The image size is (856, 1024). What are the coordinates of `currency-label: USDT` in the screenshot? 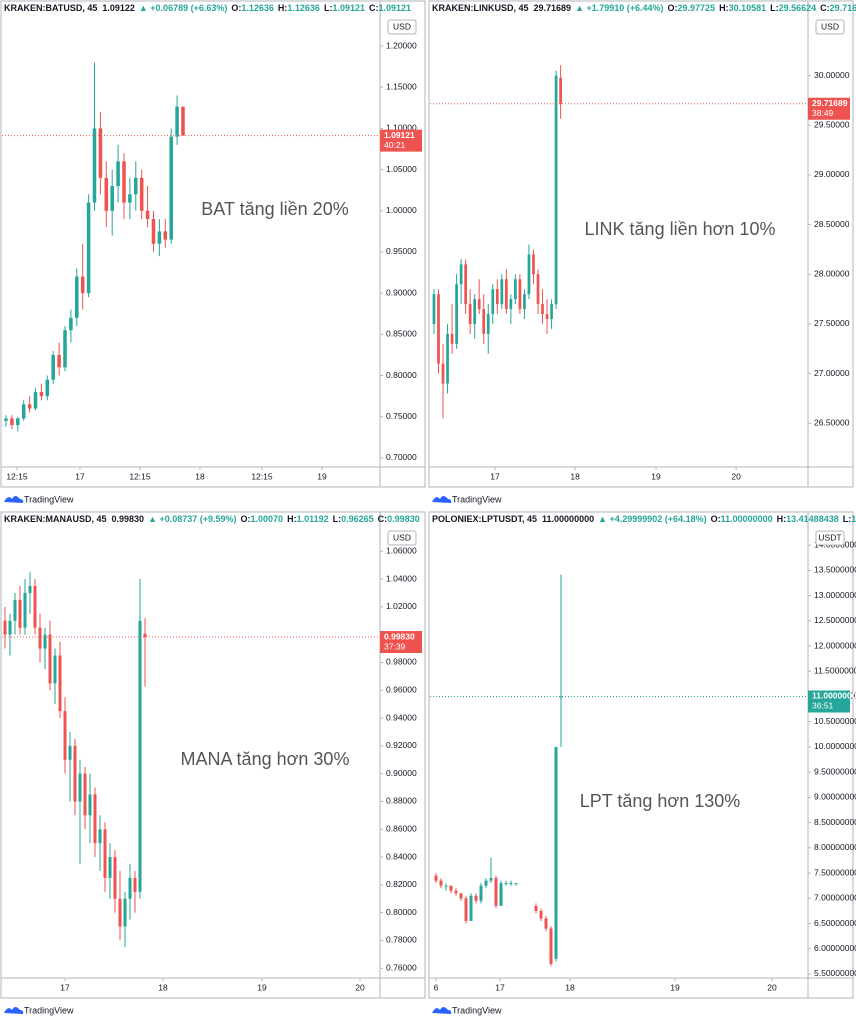 It's located at (829, 537).